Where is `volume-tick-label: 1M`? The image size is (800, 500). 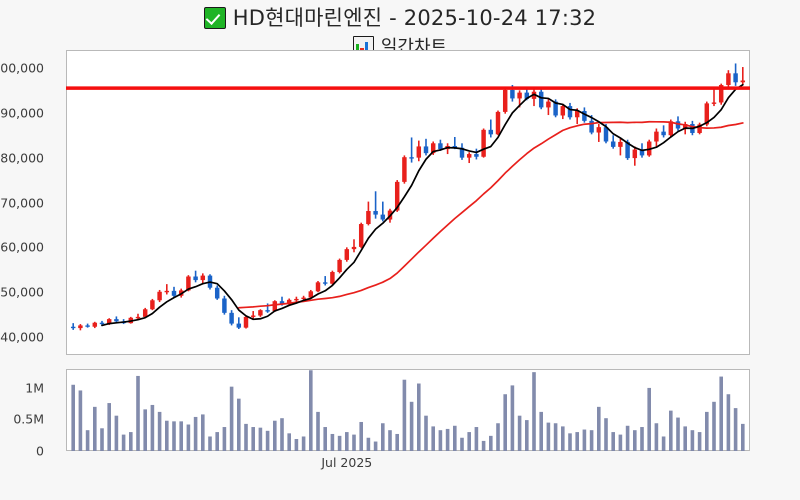 volume-tick-label: 1M is located at coordinates (34, 388).